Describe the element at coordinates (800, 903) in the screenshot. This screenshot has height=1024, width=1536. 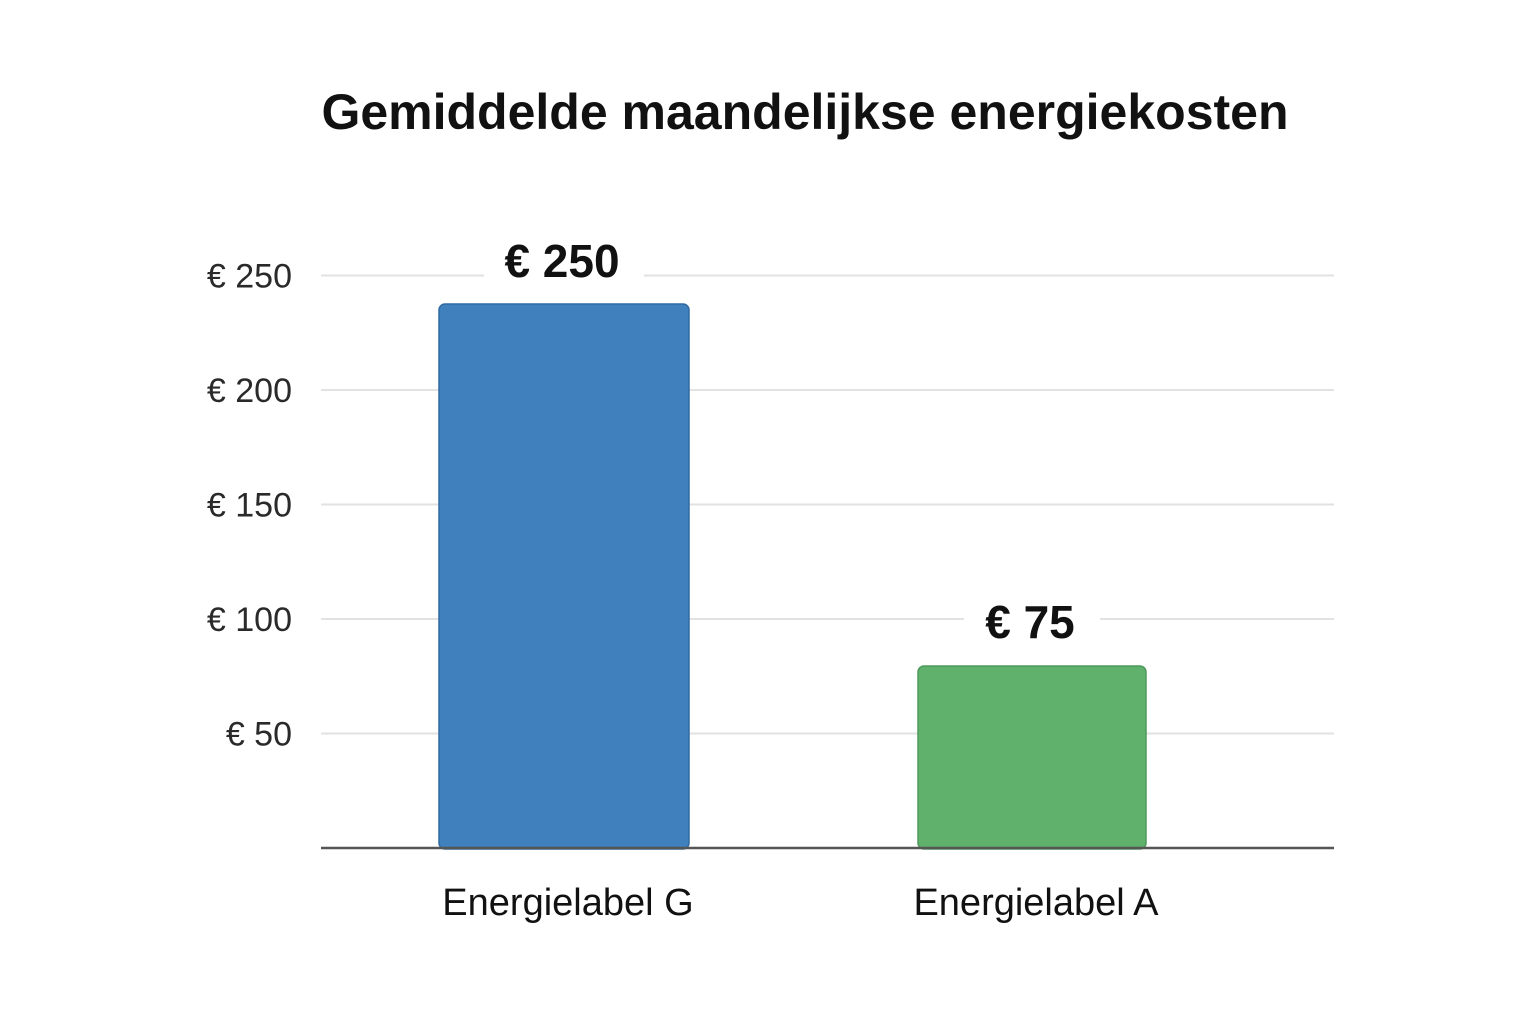
I see `x-axis-category-labels: Energielabel G Energielabel A` at that location.